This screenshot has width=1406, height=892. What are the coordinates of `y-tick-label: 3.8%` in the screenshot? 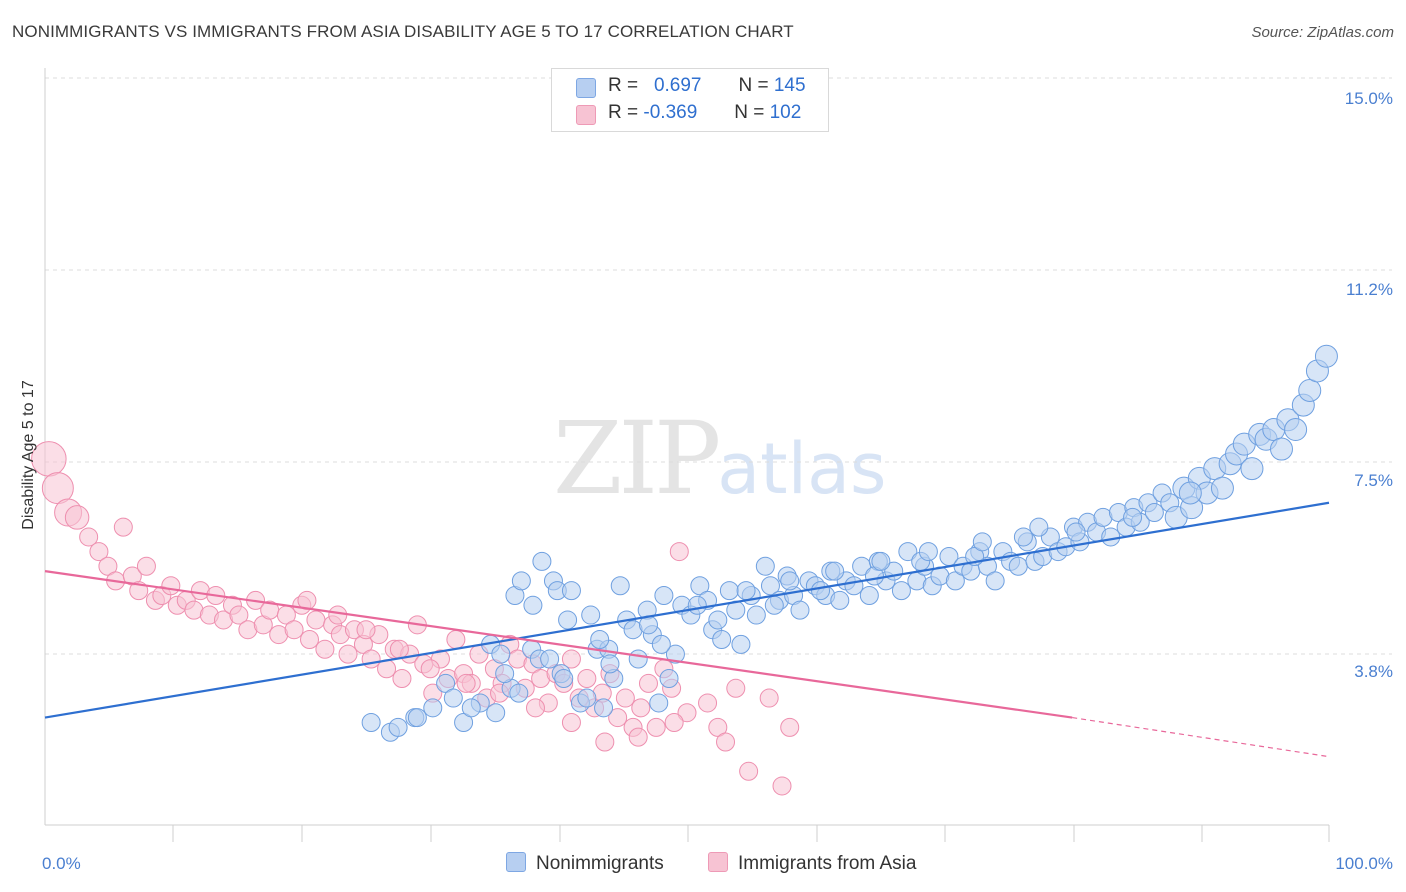 It's located at (1373, 671).